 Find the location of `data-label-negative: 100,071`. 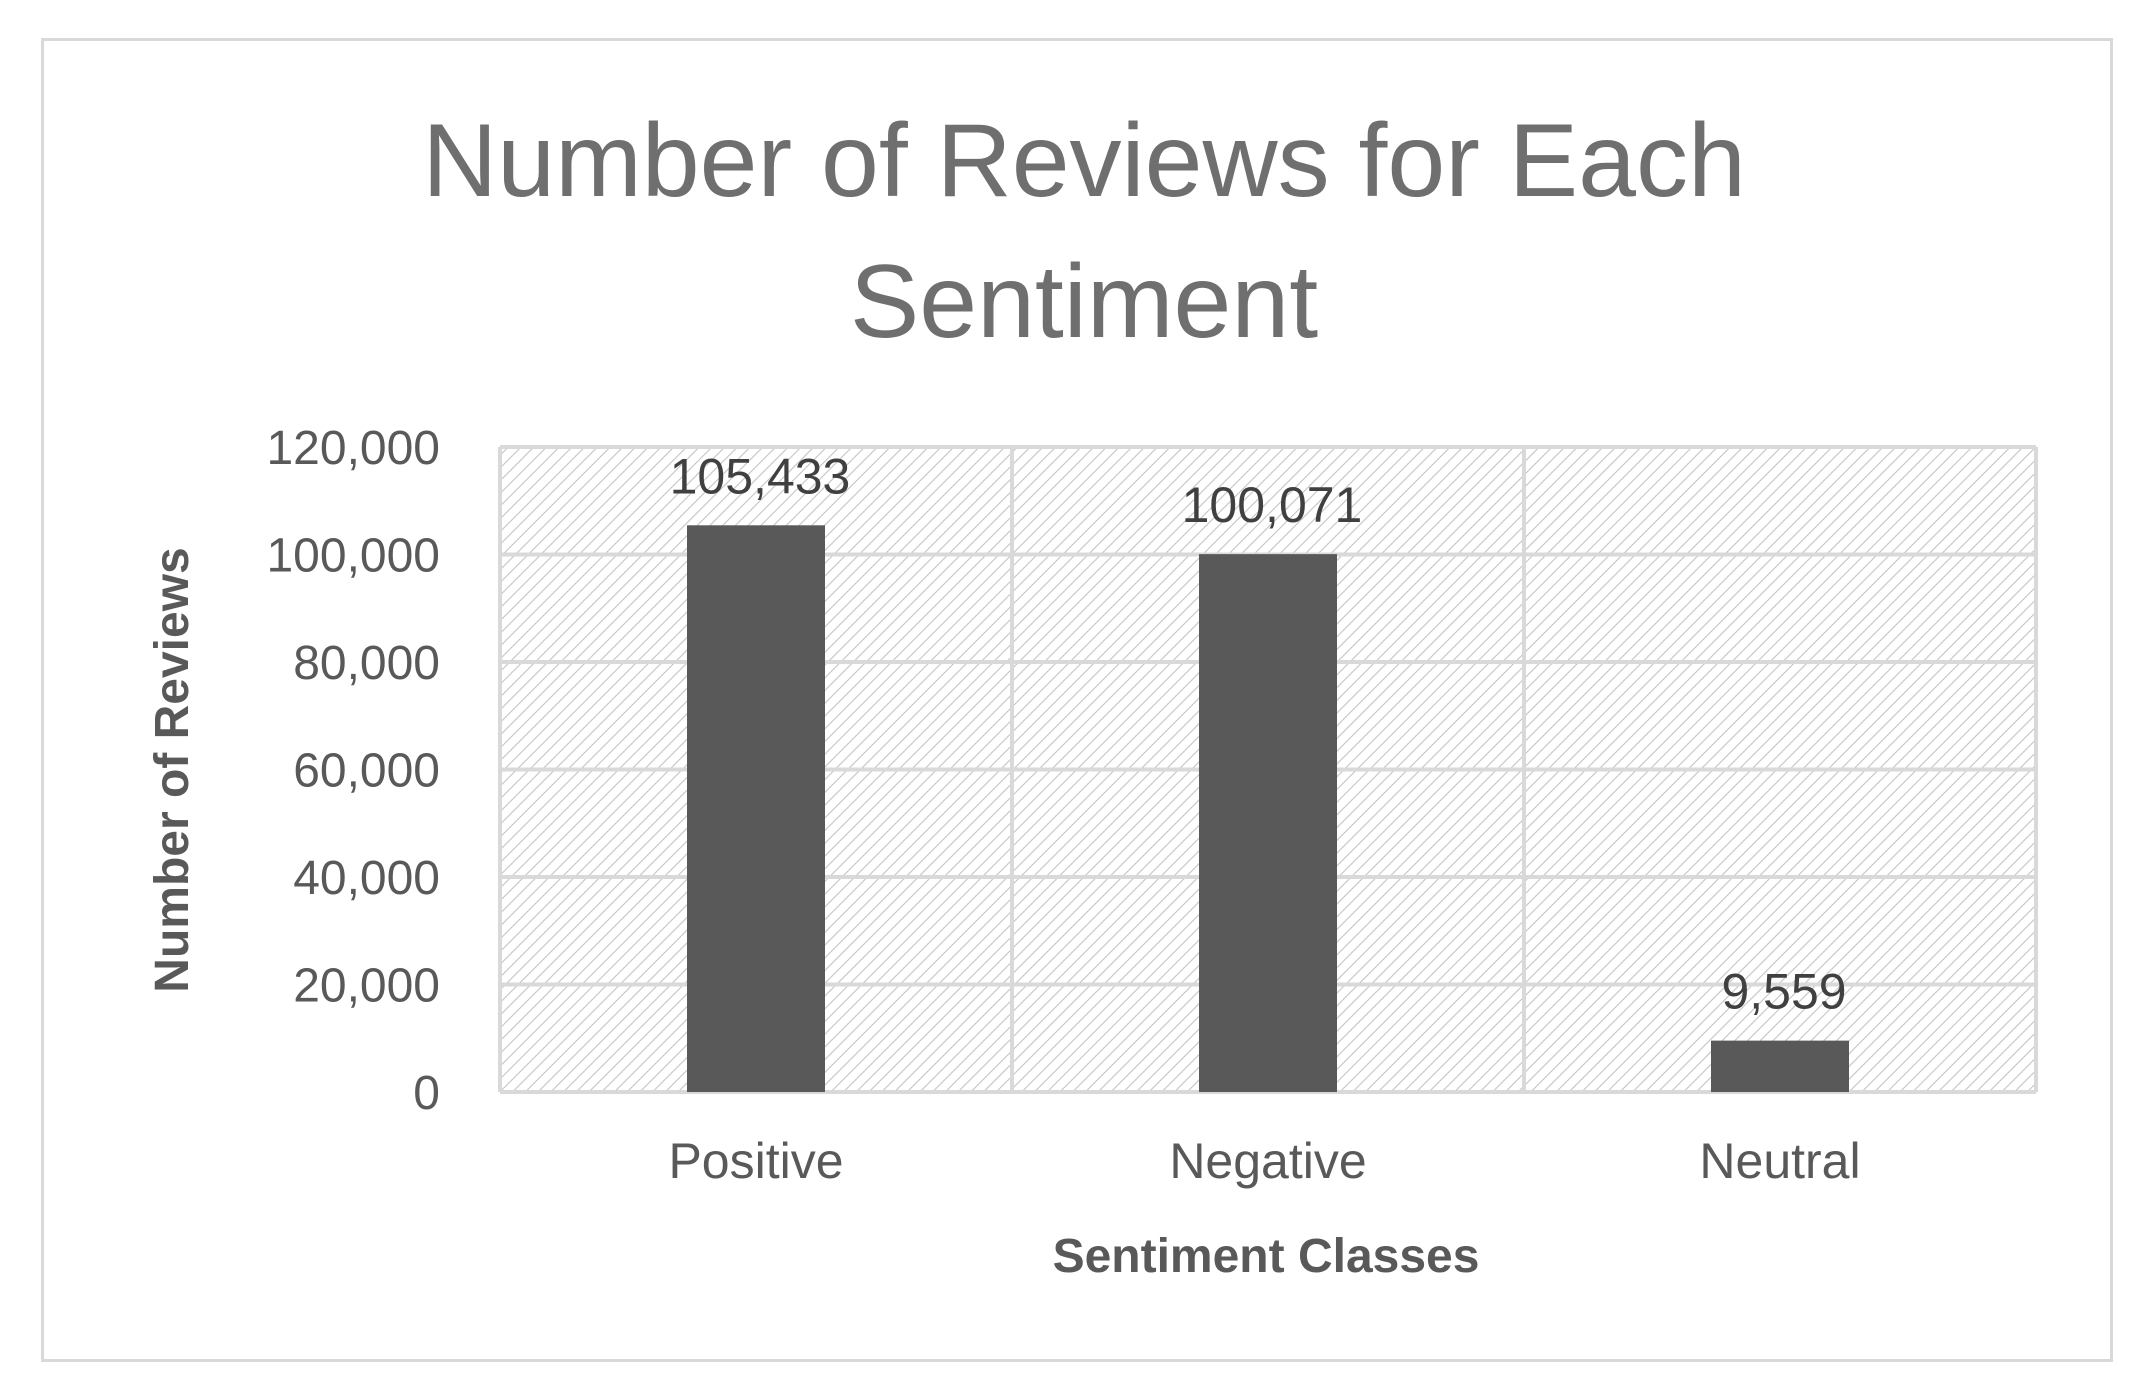

data-label-negative: 100,071 is located at coordinates (1272, 505).